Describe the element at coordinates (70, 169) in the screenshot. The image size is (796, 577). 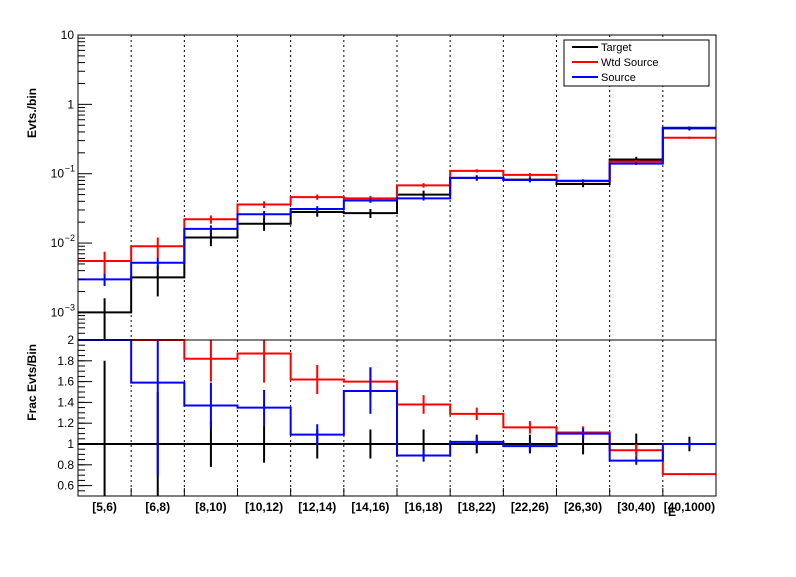
I see `y-tick-exponent: −1` at that location.